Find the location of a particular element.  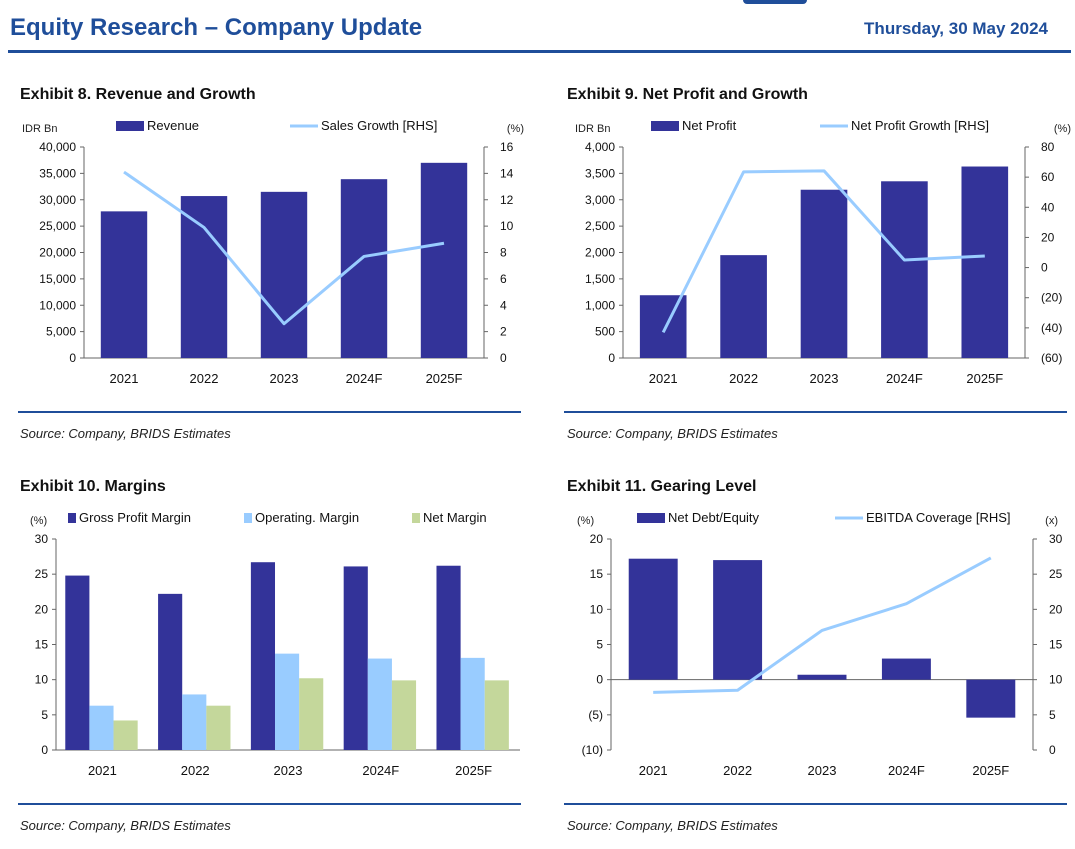

left-axis-tick-label: 4,000 is located at coordinates (600, 147).